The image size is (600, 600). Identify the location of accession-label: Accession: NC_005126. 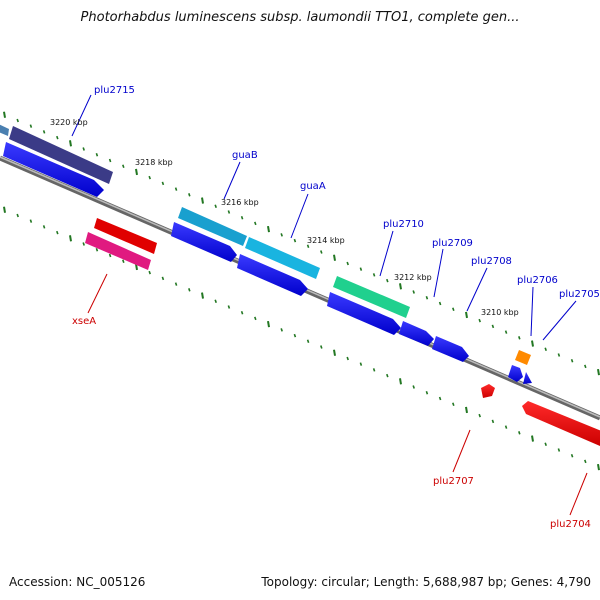
(77, 582).